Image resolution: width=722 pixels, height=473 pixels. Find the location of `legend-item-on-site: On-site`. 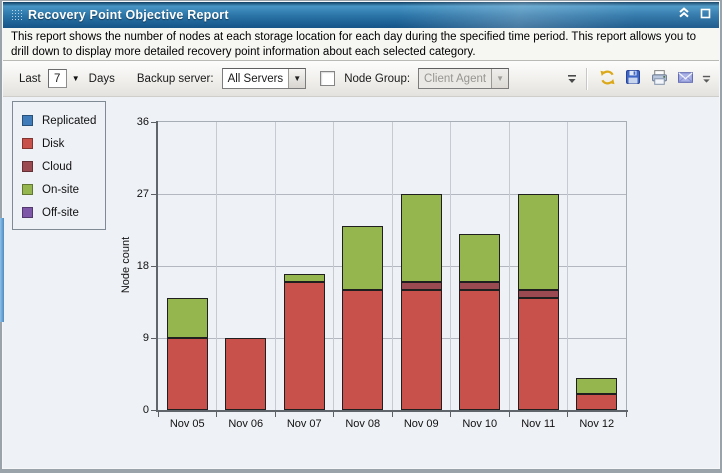

legend-item-on-site: On-site is located at coordinates (63, 189).